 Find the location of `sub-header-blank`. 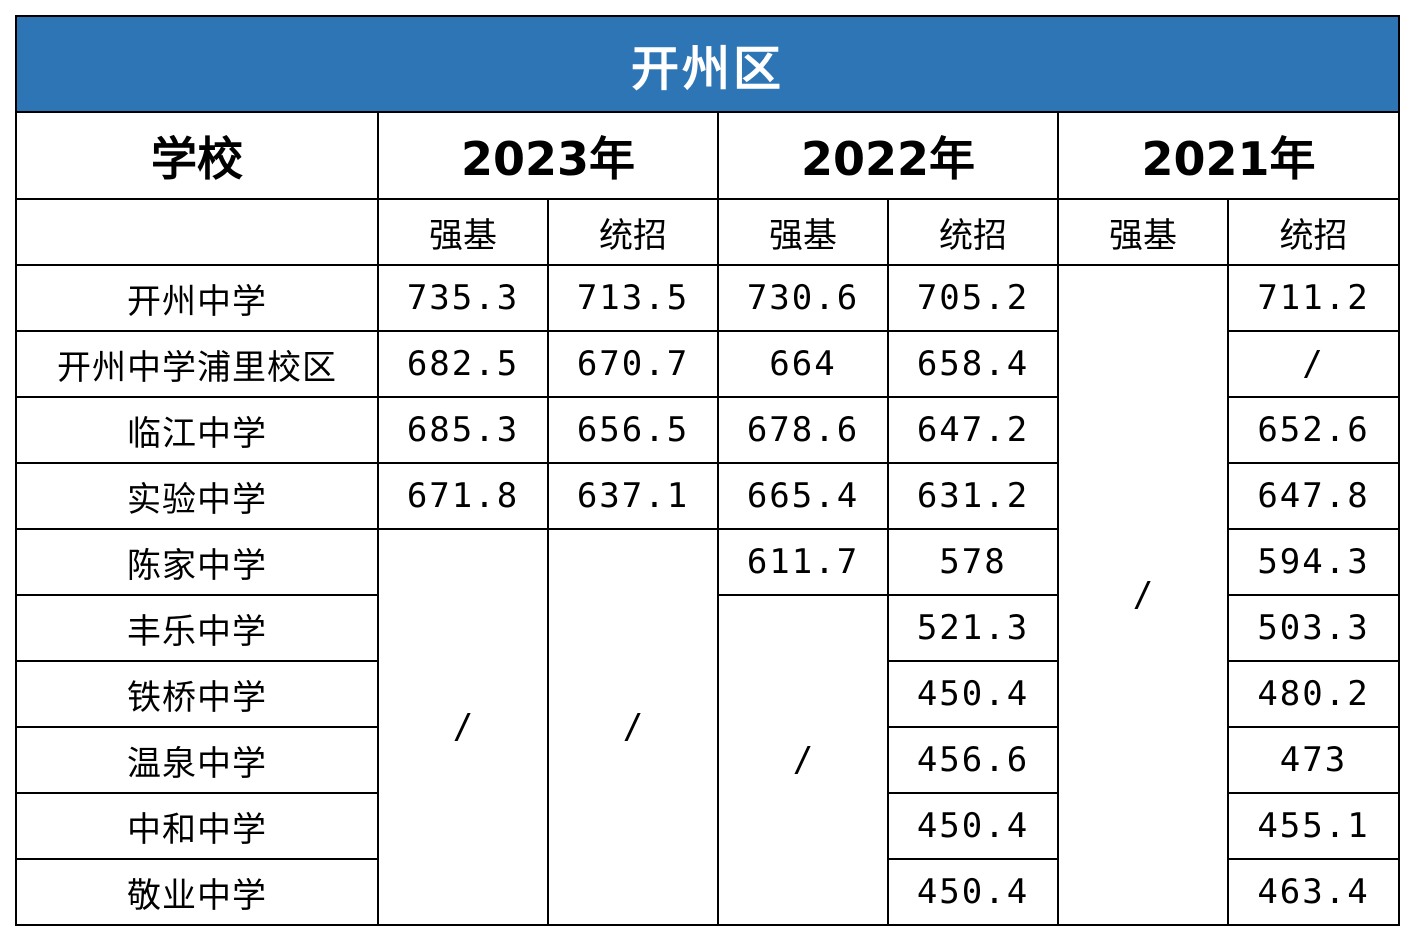

sub-header-blank is located at coordinates (197, 232).